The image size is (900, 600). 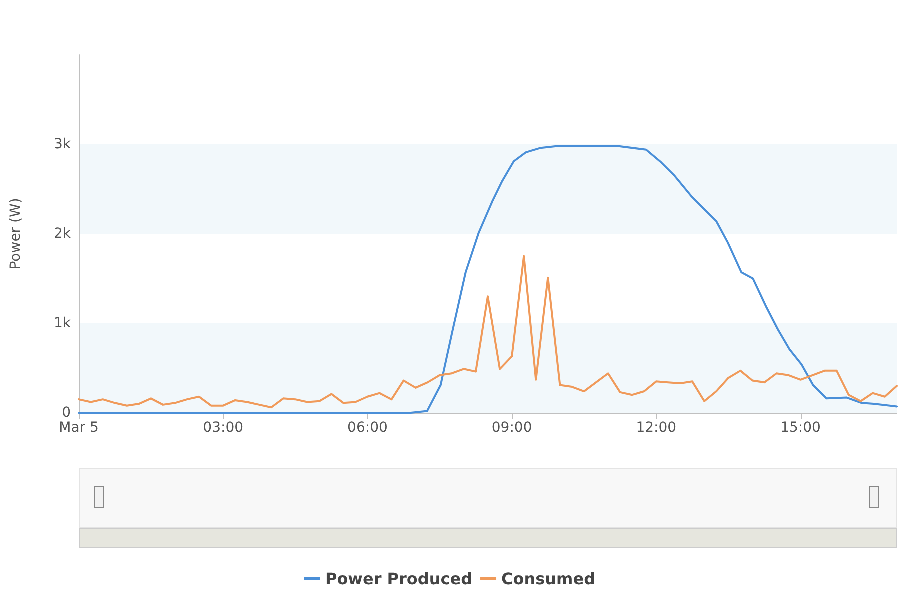 I want to click on x-tick-label: 15:00, so click(x=800, y=428).